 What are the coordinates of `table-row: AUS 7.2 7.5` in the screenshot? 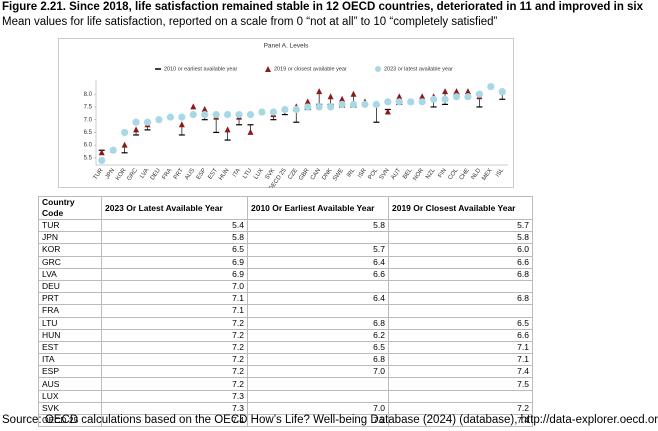 It's located at (285, 384).